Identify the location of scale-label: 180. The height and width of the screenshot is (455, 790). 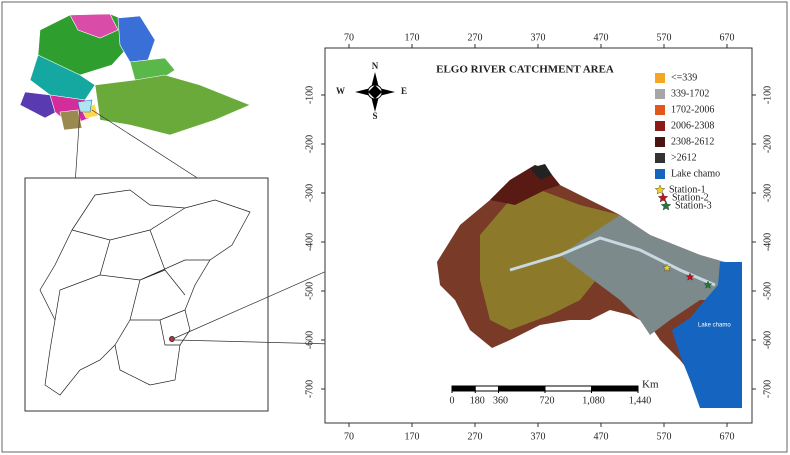
(477, 400).